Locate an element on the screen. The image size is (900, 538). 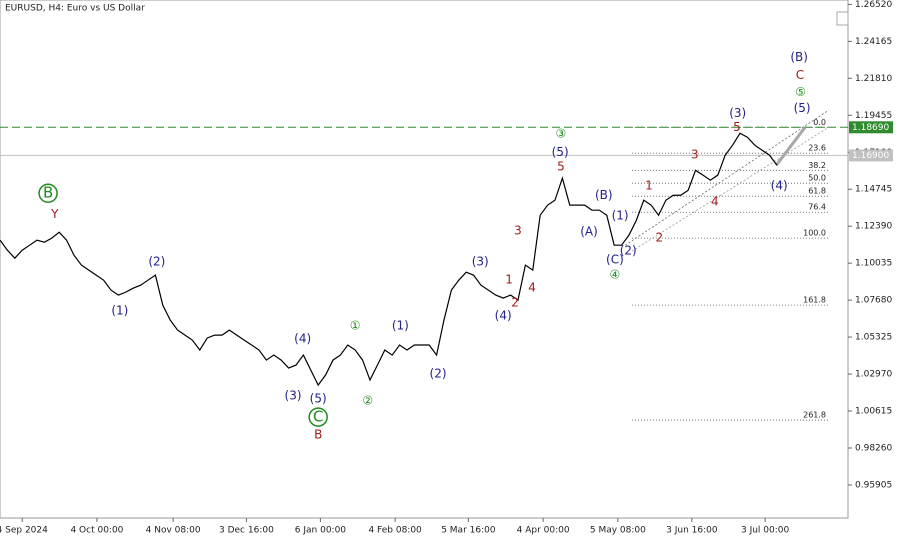
y-tick-label: 1.10035 is located at coordinates (873, 264).